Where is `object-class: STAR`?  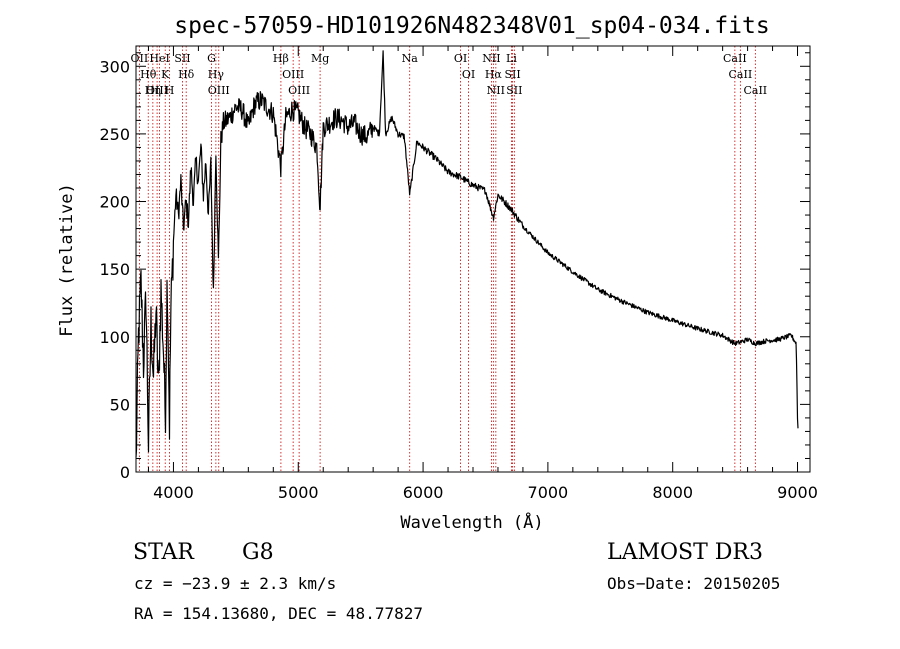
object-class: STAR is located at coordinates (164, 552).